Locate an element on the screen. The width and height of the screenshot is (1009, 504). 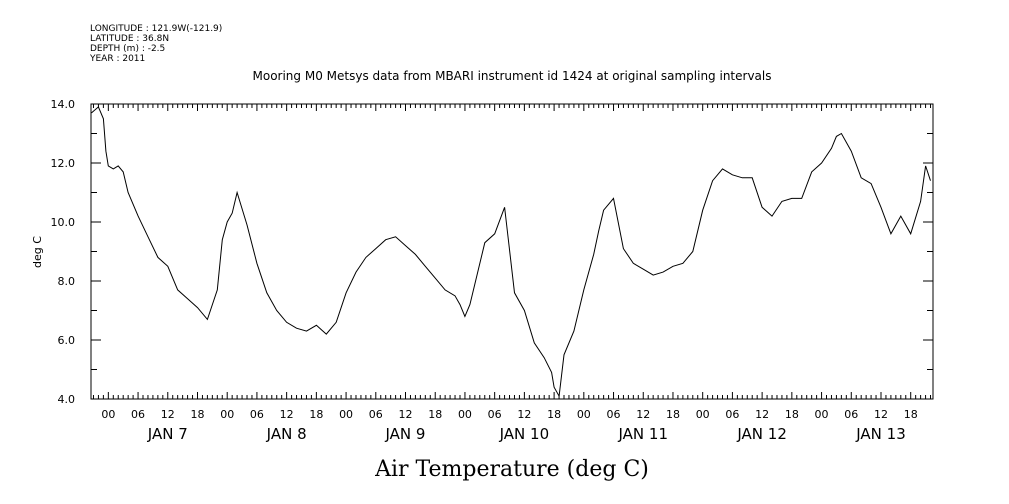
x-day-label: JAN 10 is located at coordinates (524, 434).